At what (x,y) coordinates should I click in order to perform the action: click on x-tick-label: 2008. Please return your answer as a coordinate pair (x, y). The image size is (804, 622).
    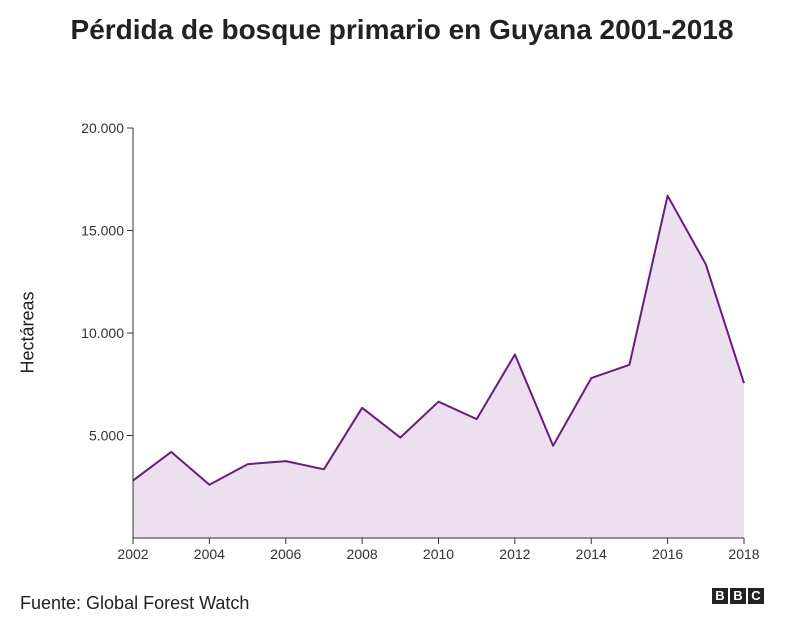
    Looking at the image, I should click on (362, 554).